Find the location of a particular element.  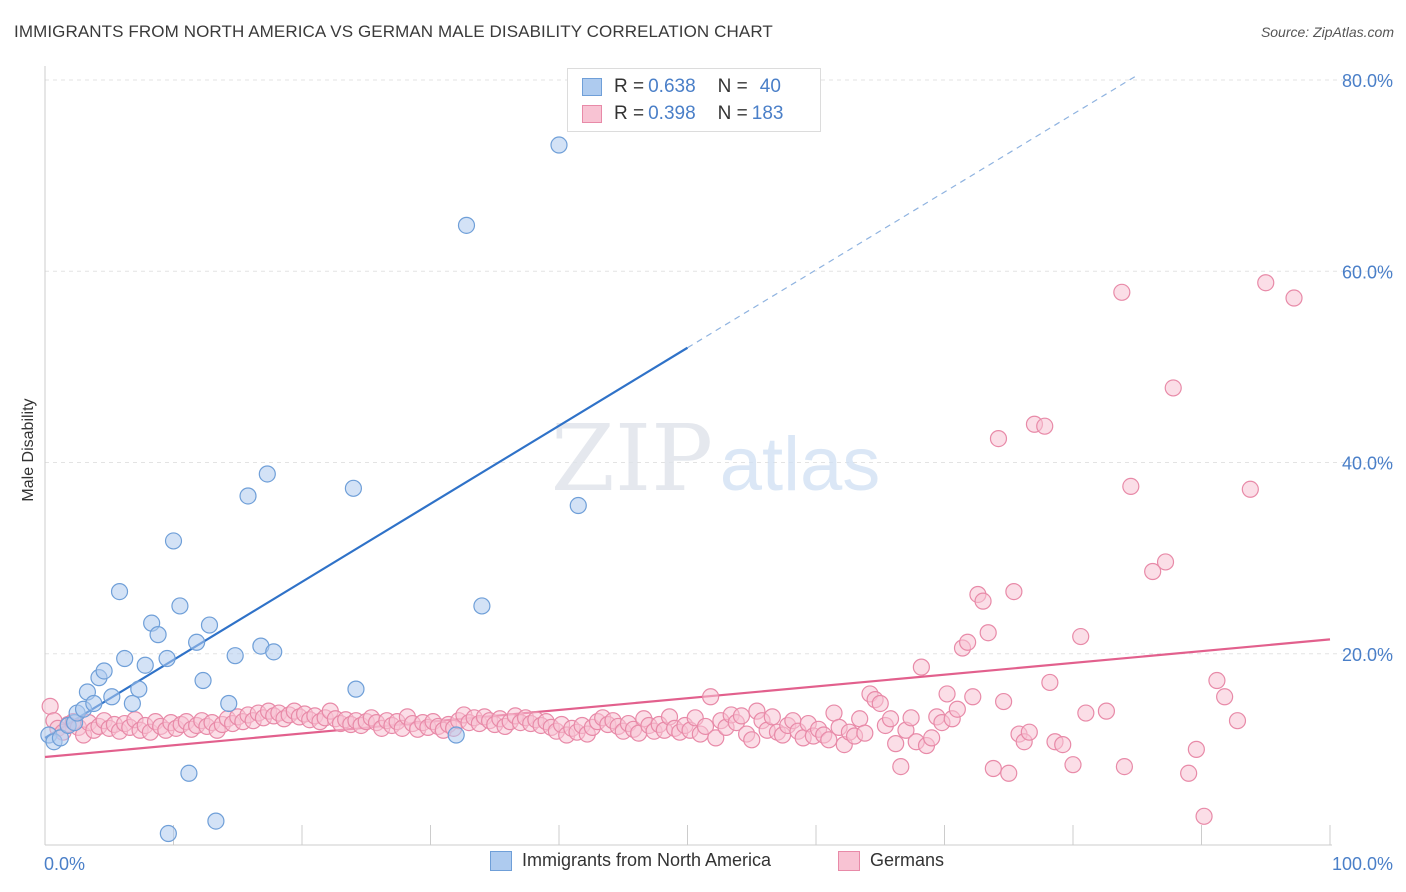

bottom-legend-label: Immigrants from North America is located at coordinates (647, 860).